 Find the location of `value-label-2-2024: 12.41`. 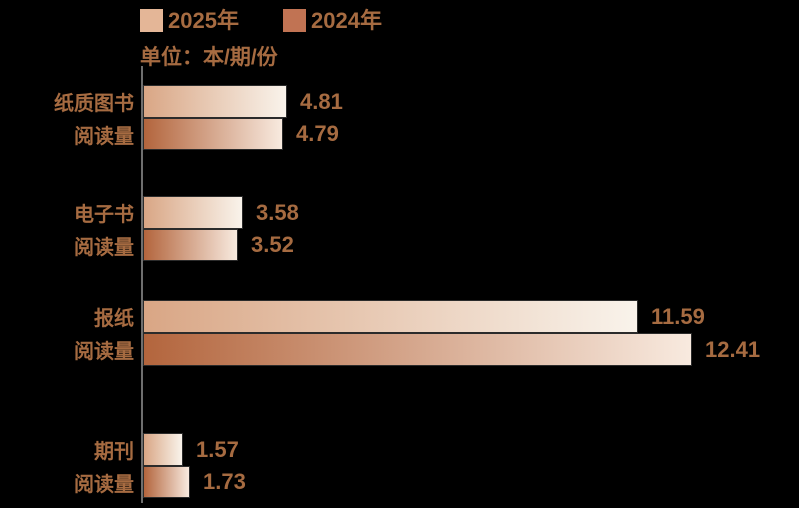

value-label-2-2024: 12.41 is located at coordinates (733, 349).